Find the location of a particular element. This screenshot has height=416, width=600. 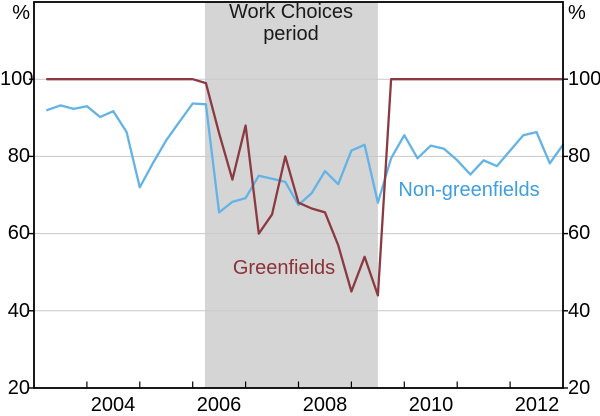

x-tick-label-2008: 2008 is located at coordinates (325, 405).